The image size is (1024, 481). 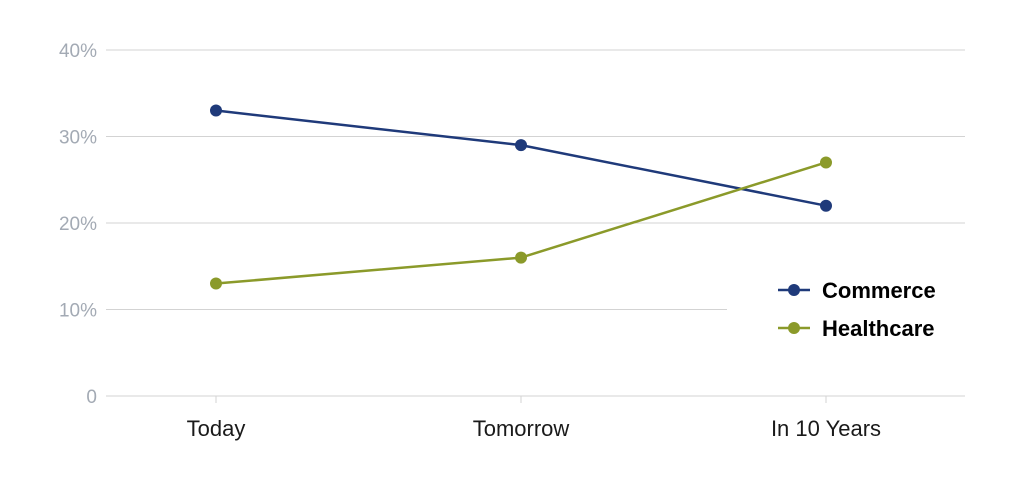 What do you see at coordinates (78, 311) in the screenshot?
I see `y-tick-label: 10%` at bounding box center [78, 311].